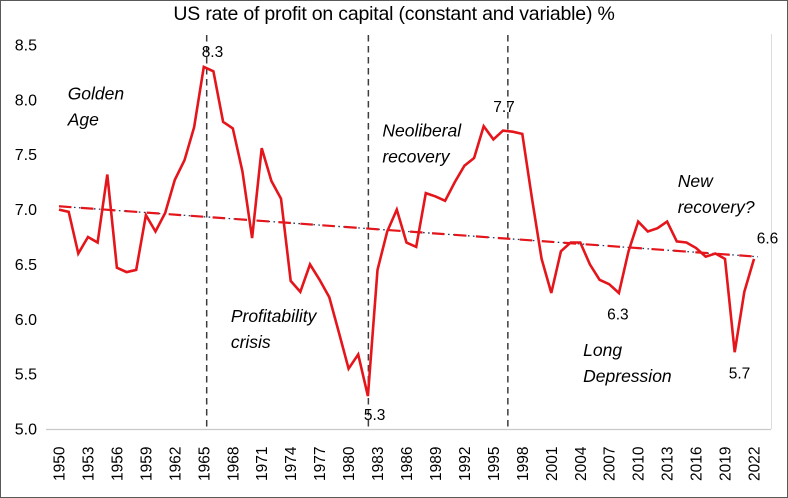 The height and width of the screenshot is (498, 788). I want to click on x-tick-label: 1959, so click(146, 464).